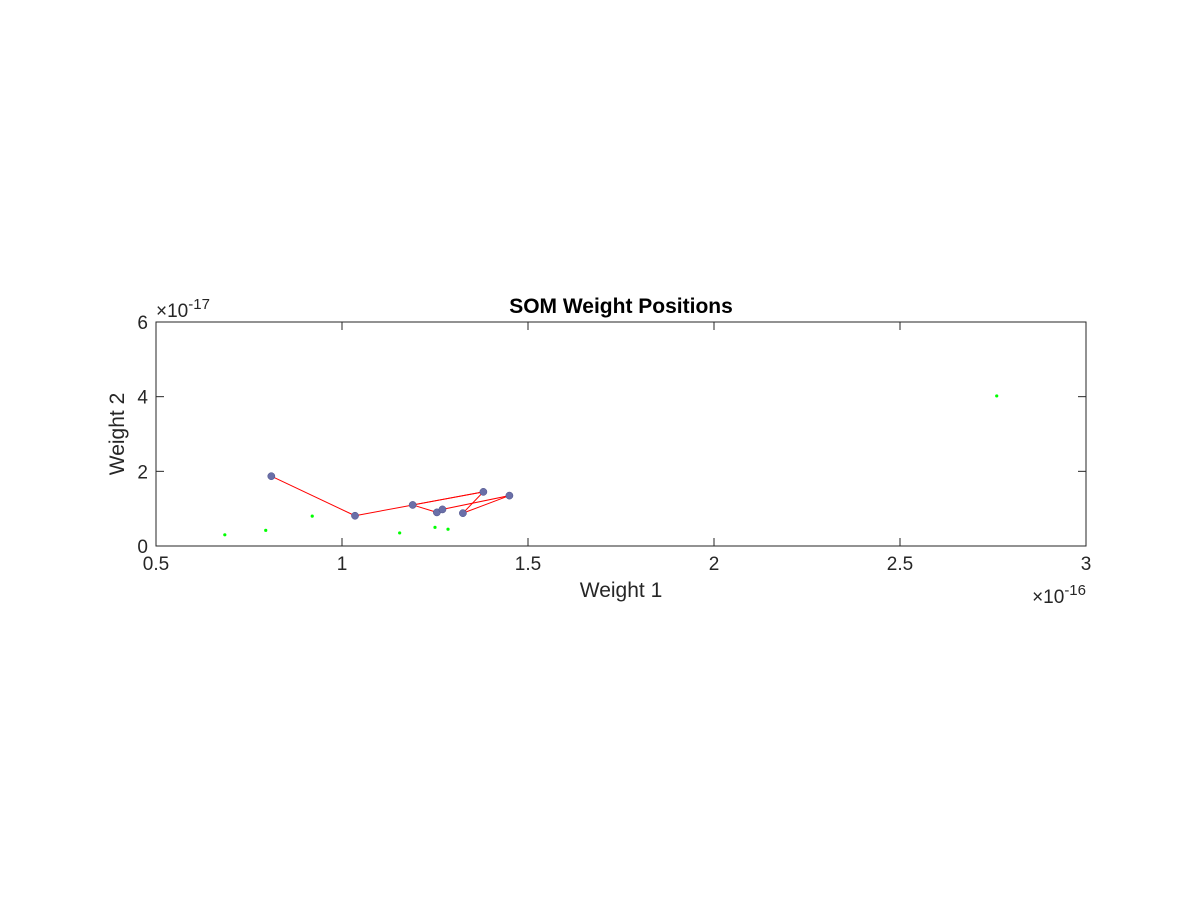 This screenshot has width=1200, height=900. What do you see at coordinates (199, 304) in the screenshot?
I see `y-exponent-power: -17` at bounding box center [199, 304].